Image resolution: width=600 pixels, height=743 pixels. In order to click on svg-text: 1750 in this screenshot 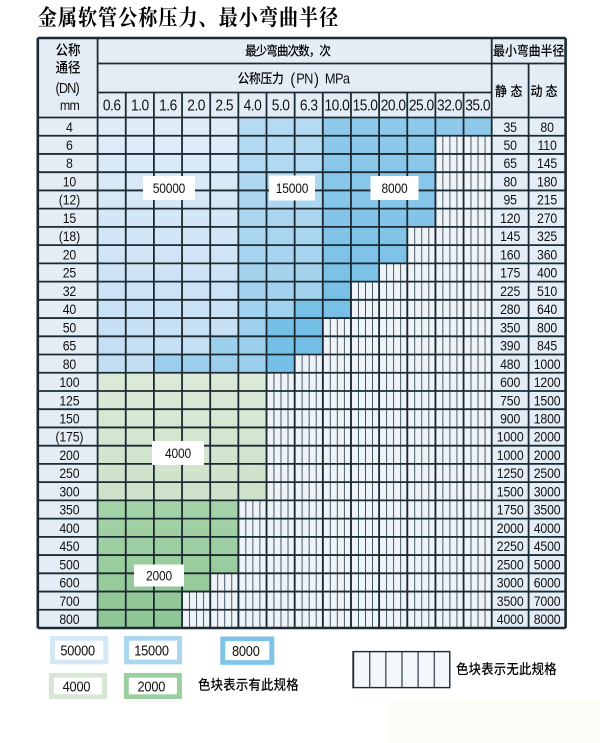, I will do `click(510, 510)`.